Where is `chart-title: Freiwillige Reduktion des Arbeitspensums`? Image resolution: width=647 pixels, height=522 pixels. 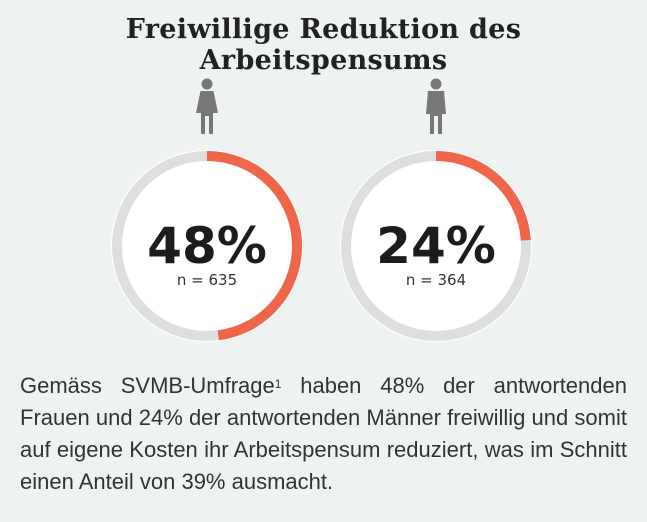
chart-title: Freiwillige Reduktion des Arbeitspensums is located at coordinates (323, 45).